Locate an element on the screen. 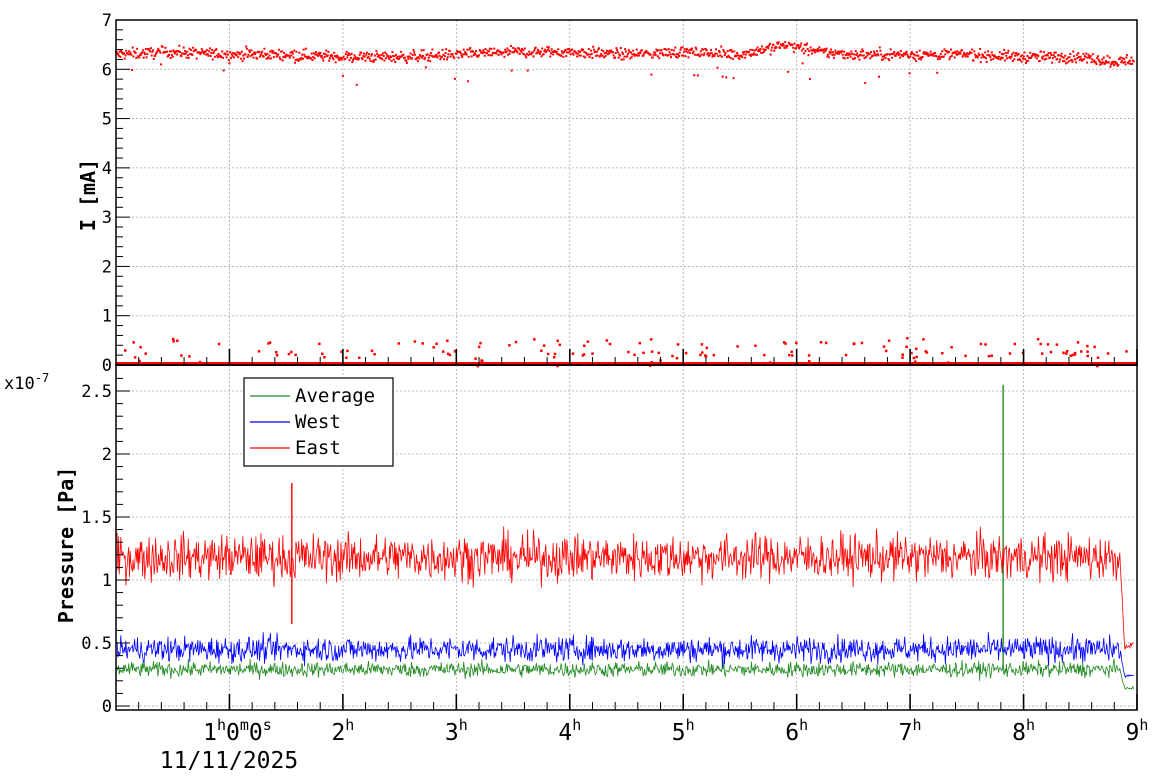 Image resolution: width=1158 pixels, height=782 pixels. current-y-ticks: 0 1 2 3 4 5 6 7 is located at coordinates (116, 193).